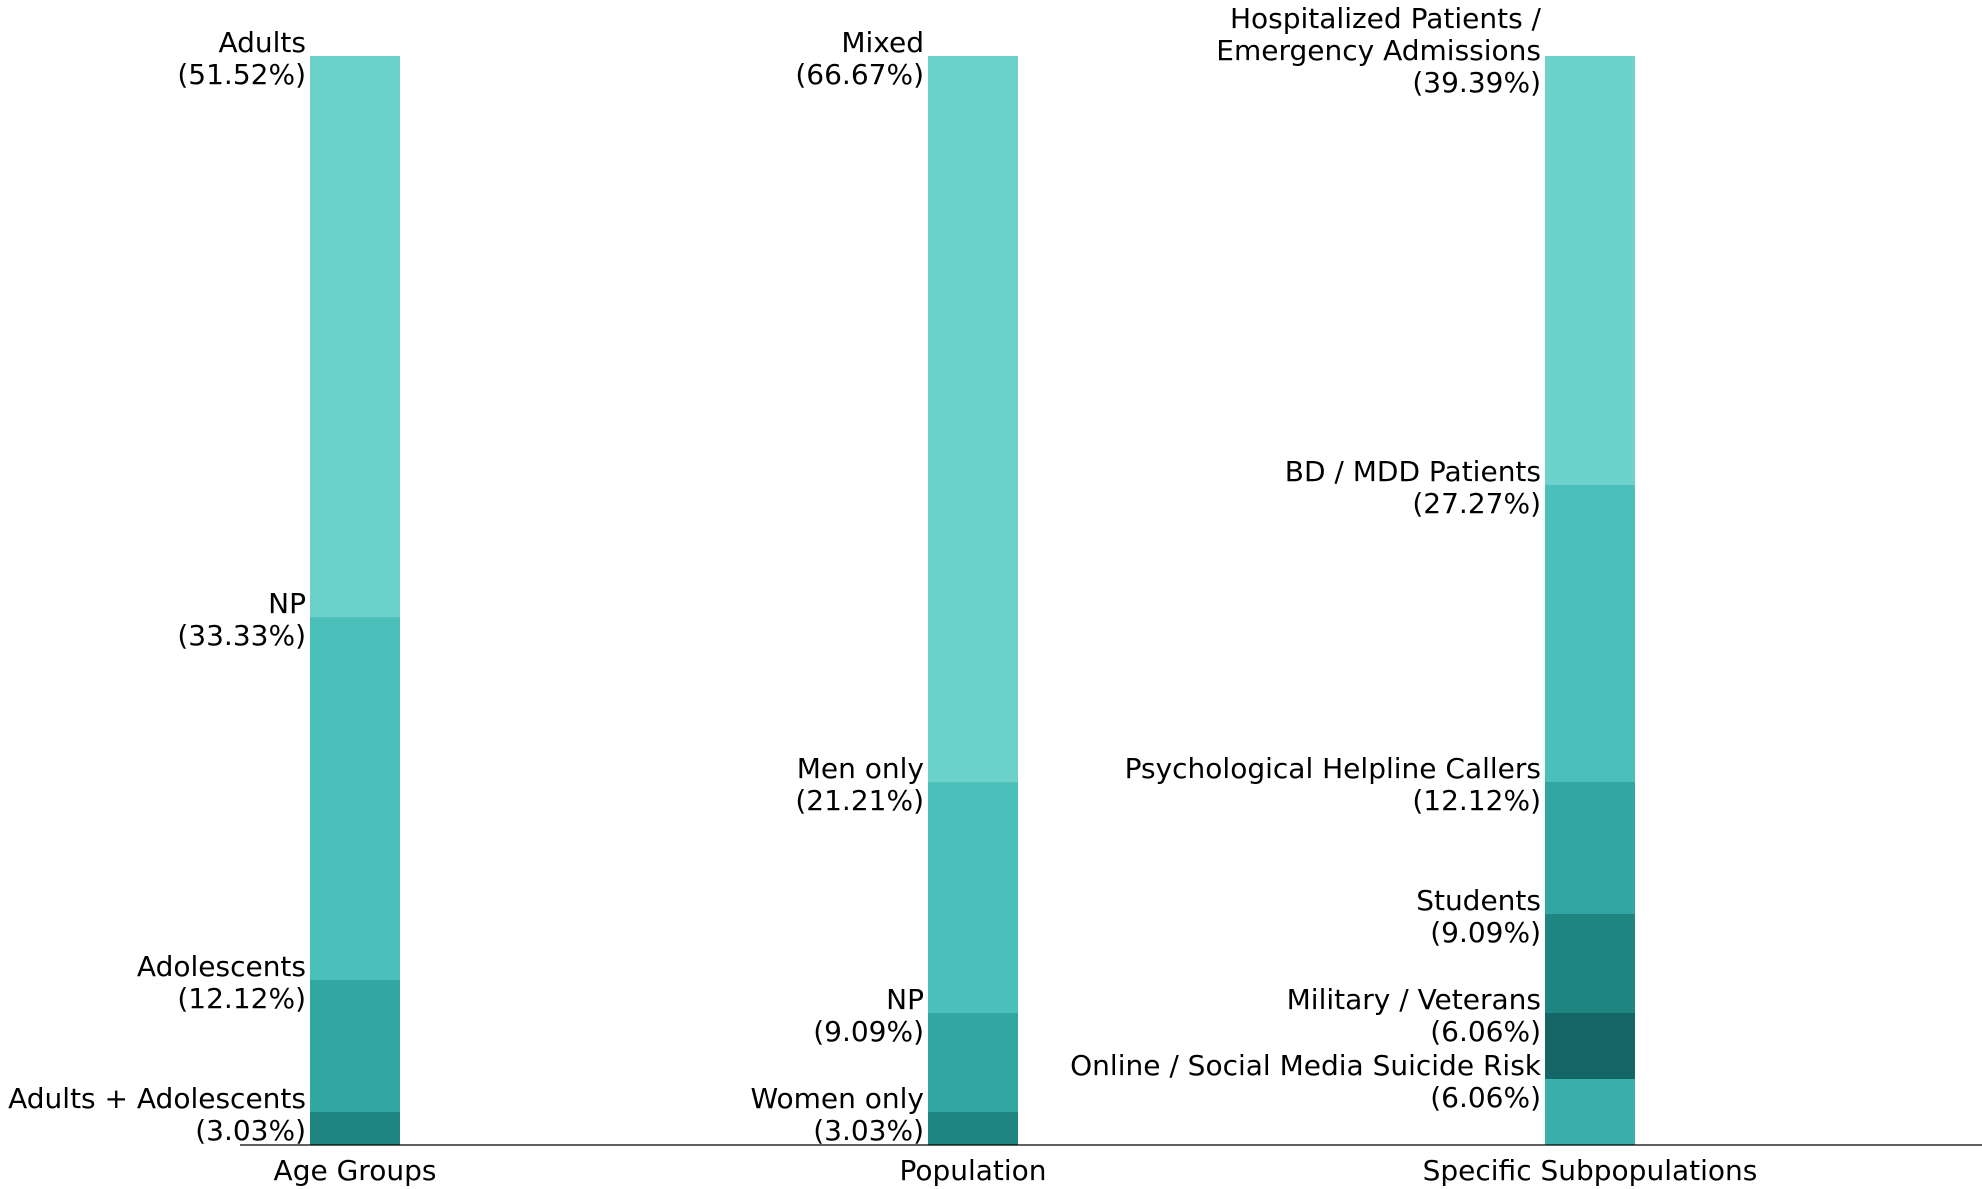  I want to click on bar-segment-specific-subpopulations-bd-mdd-patients, so click(1590, 633).